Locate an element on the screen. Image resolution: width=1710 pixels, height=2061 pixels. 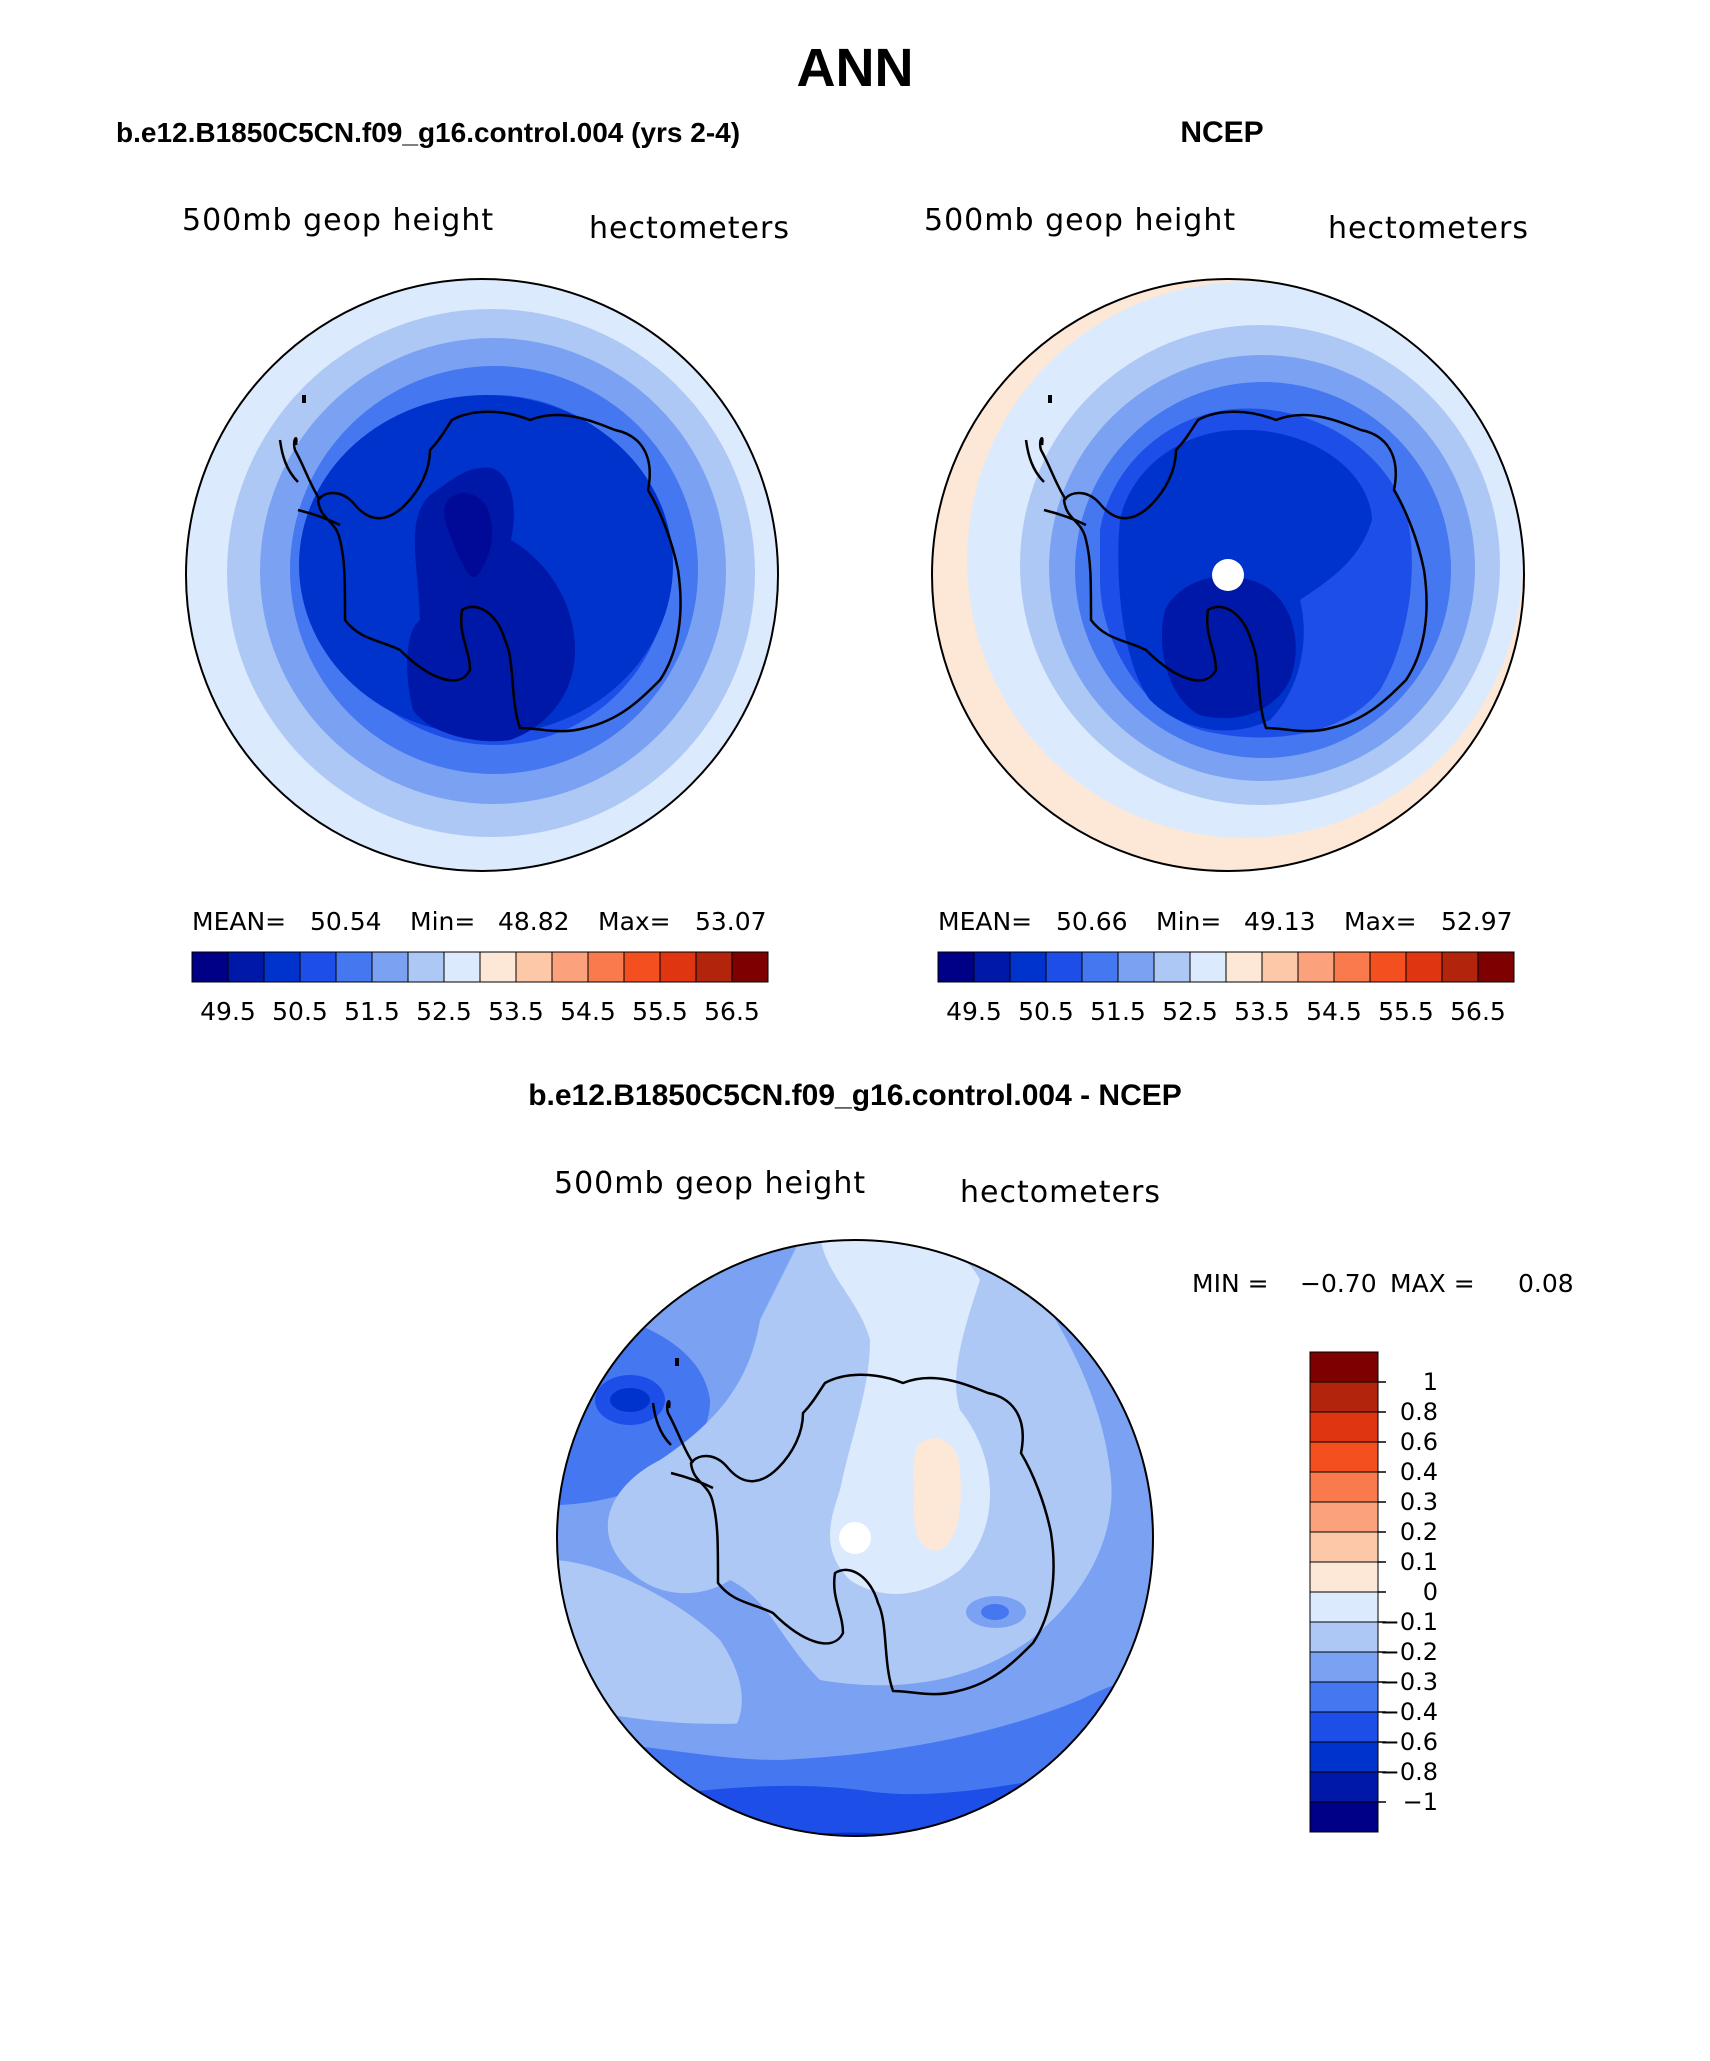
colorbar-tick-label: −1 is located at coordinates (1420, 1802).